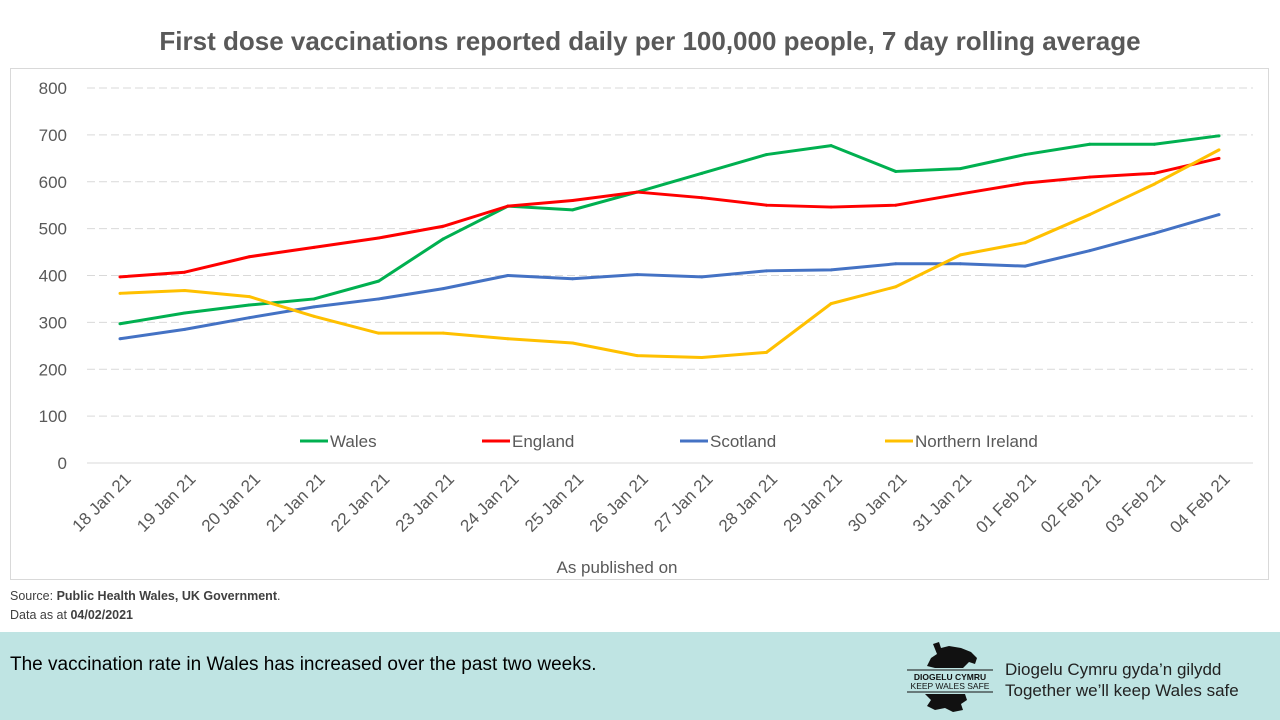 The width and height of the screenshot is (1280, 720). I want to click on y-tick-label: 800, so click(53, 88).